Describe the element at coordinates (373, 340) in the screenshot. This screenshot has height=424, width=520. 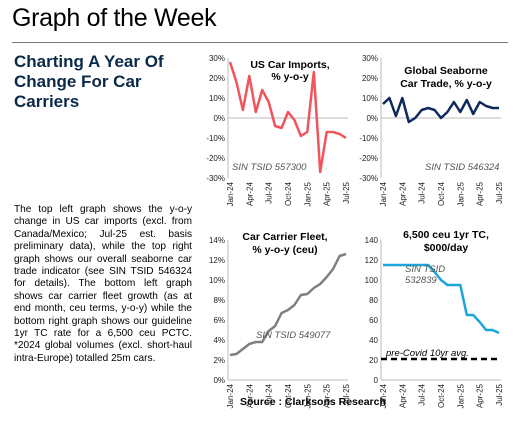
I see `y-tick-label: 40` at that location.